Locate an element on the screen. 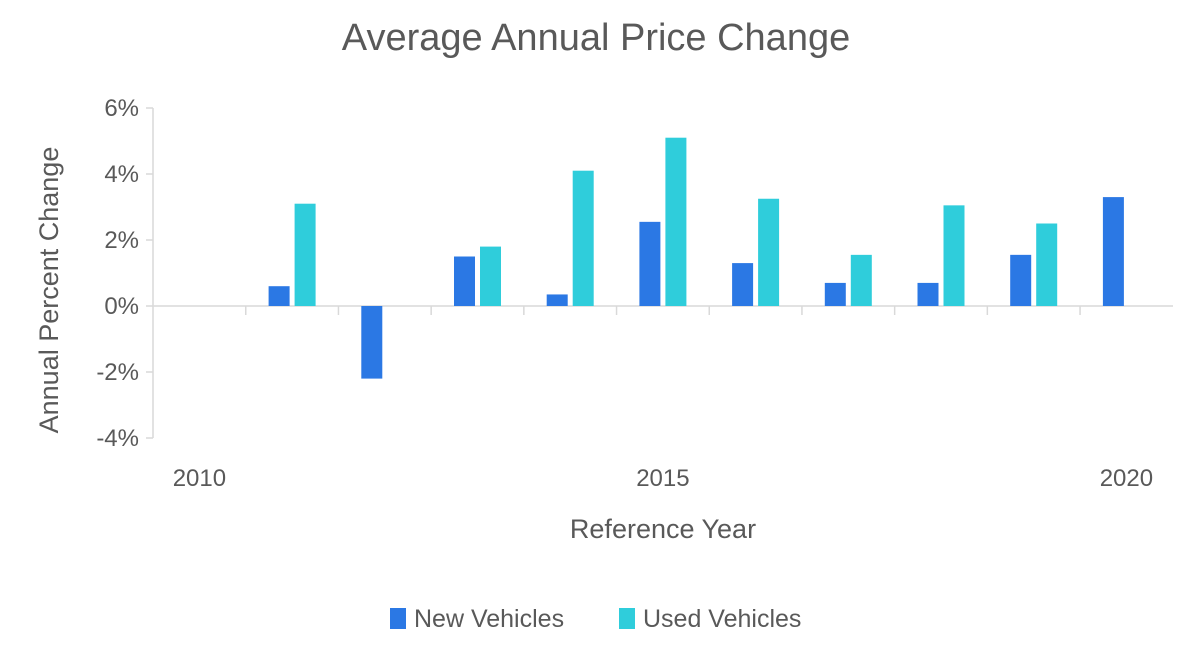 The image size is (1200, 657). bar-new-vehicles-2019 is located at coordinates (1021, 280).